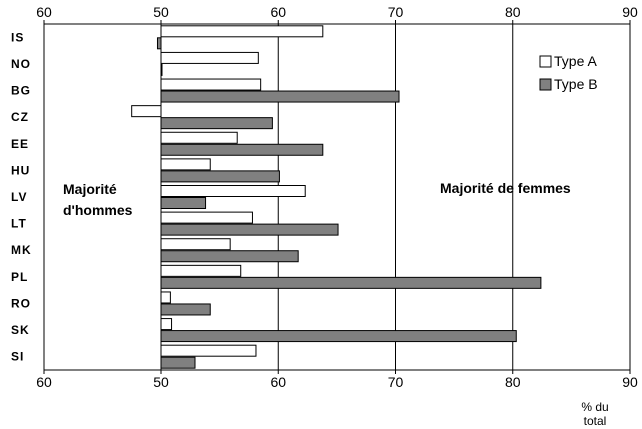 Image resolution: width=642 pixels, height=429 pixels. What do you see at coordinates (195, 244) in the screenshot?
I see `bar-mk-type-a` at bounding box center [195, 244].